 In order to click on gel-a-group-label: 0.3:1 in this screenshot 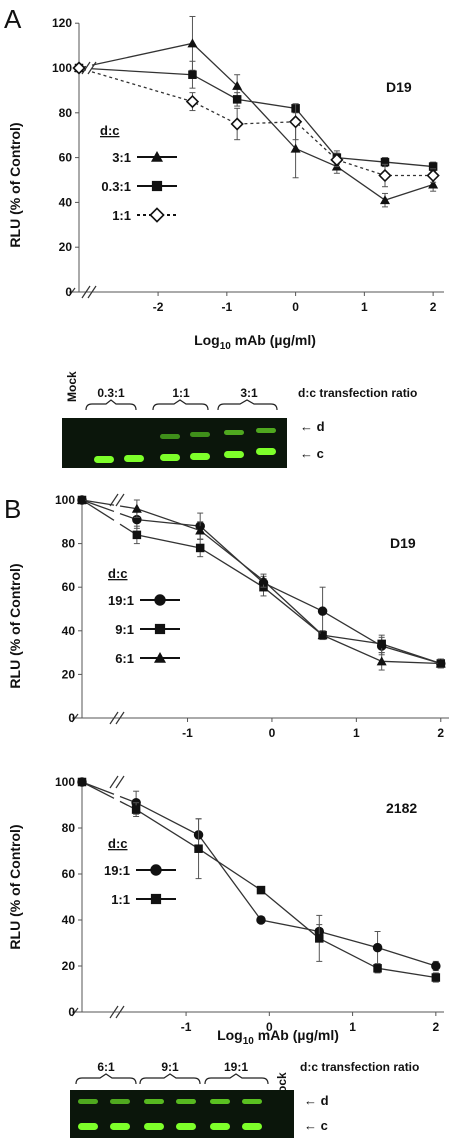, I will do `click(111, 393)`.